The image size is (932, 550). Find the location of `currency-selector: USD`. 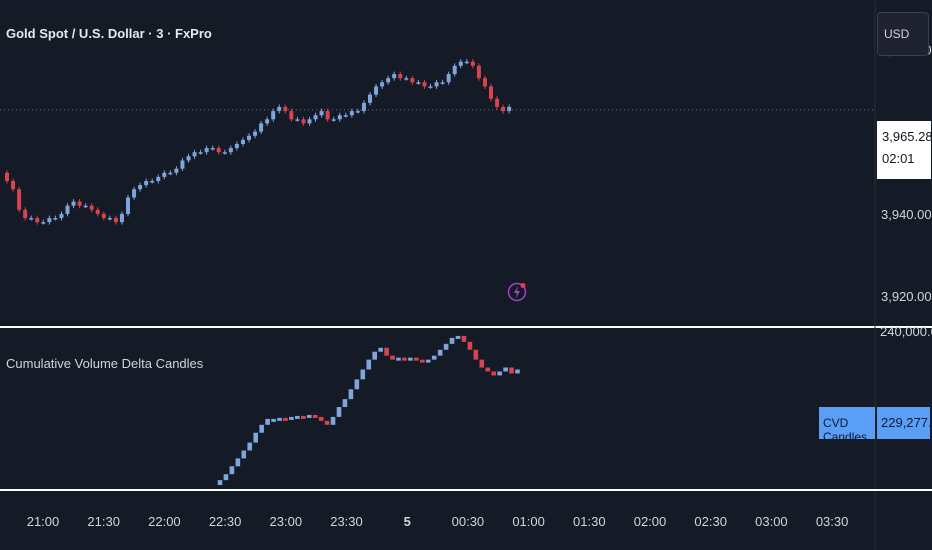

currency-selector: USD is located at coordinates (903, 34).